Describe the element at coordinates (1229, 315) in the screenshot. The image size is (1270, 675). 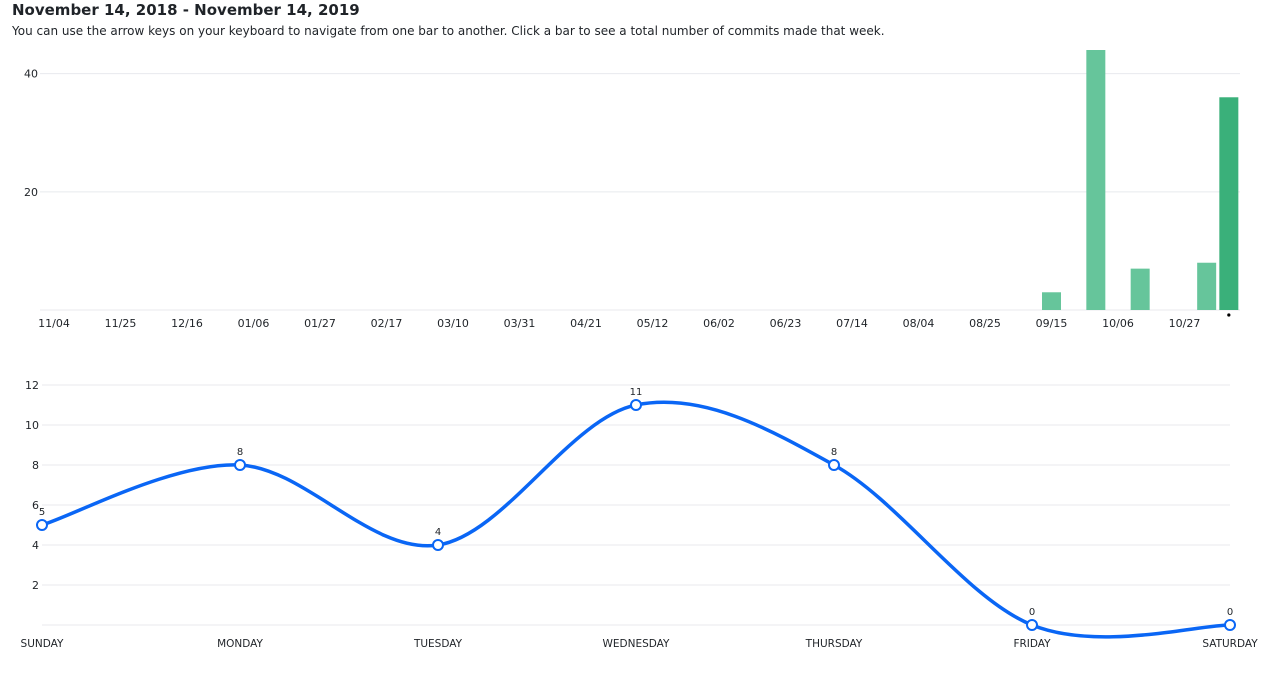
I see `active-bar-marker` at that location.